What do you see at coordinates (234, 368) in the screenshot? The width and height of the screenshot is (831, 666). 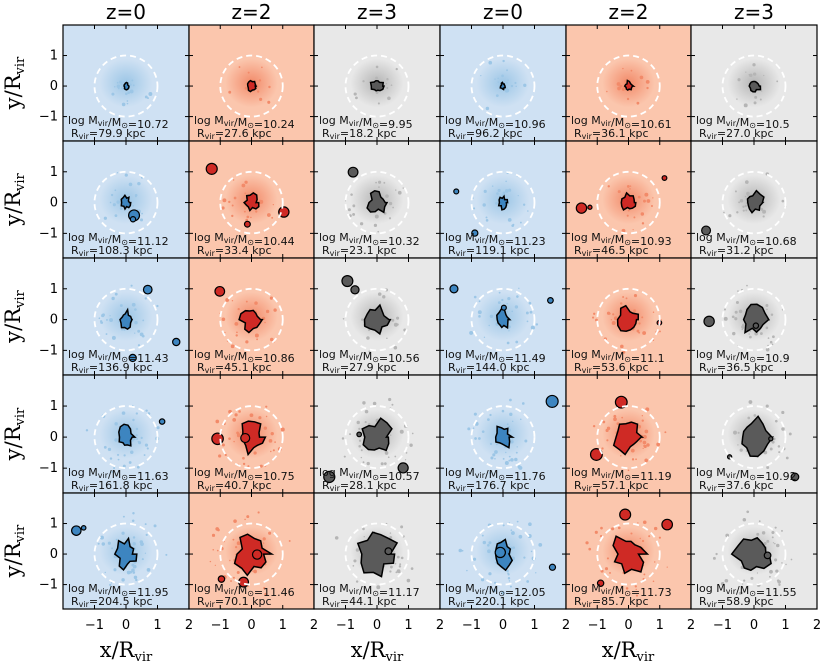 I see `radius-annotation: Rvir=45.1 kpc` at bounding box center [234, 368].